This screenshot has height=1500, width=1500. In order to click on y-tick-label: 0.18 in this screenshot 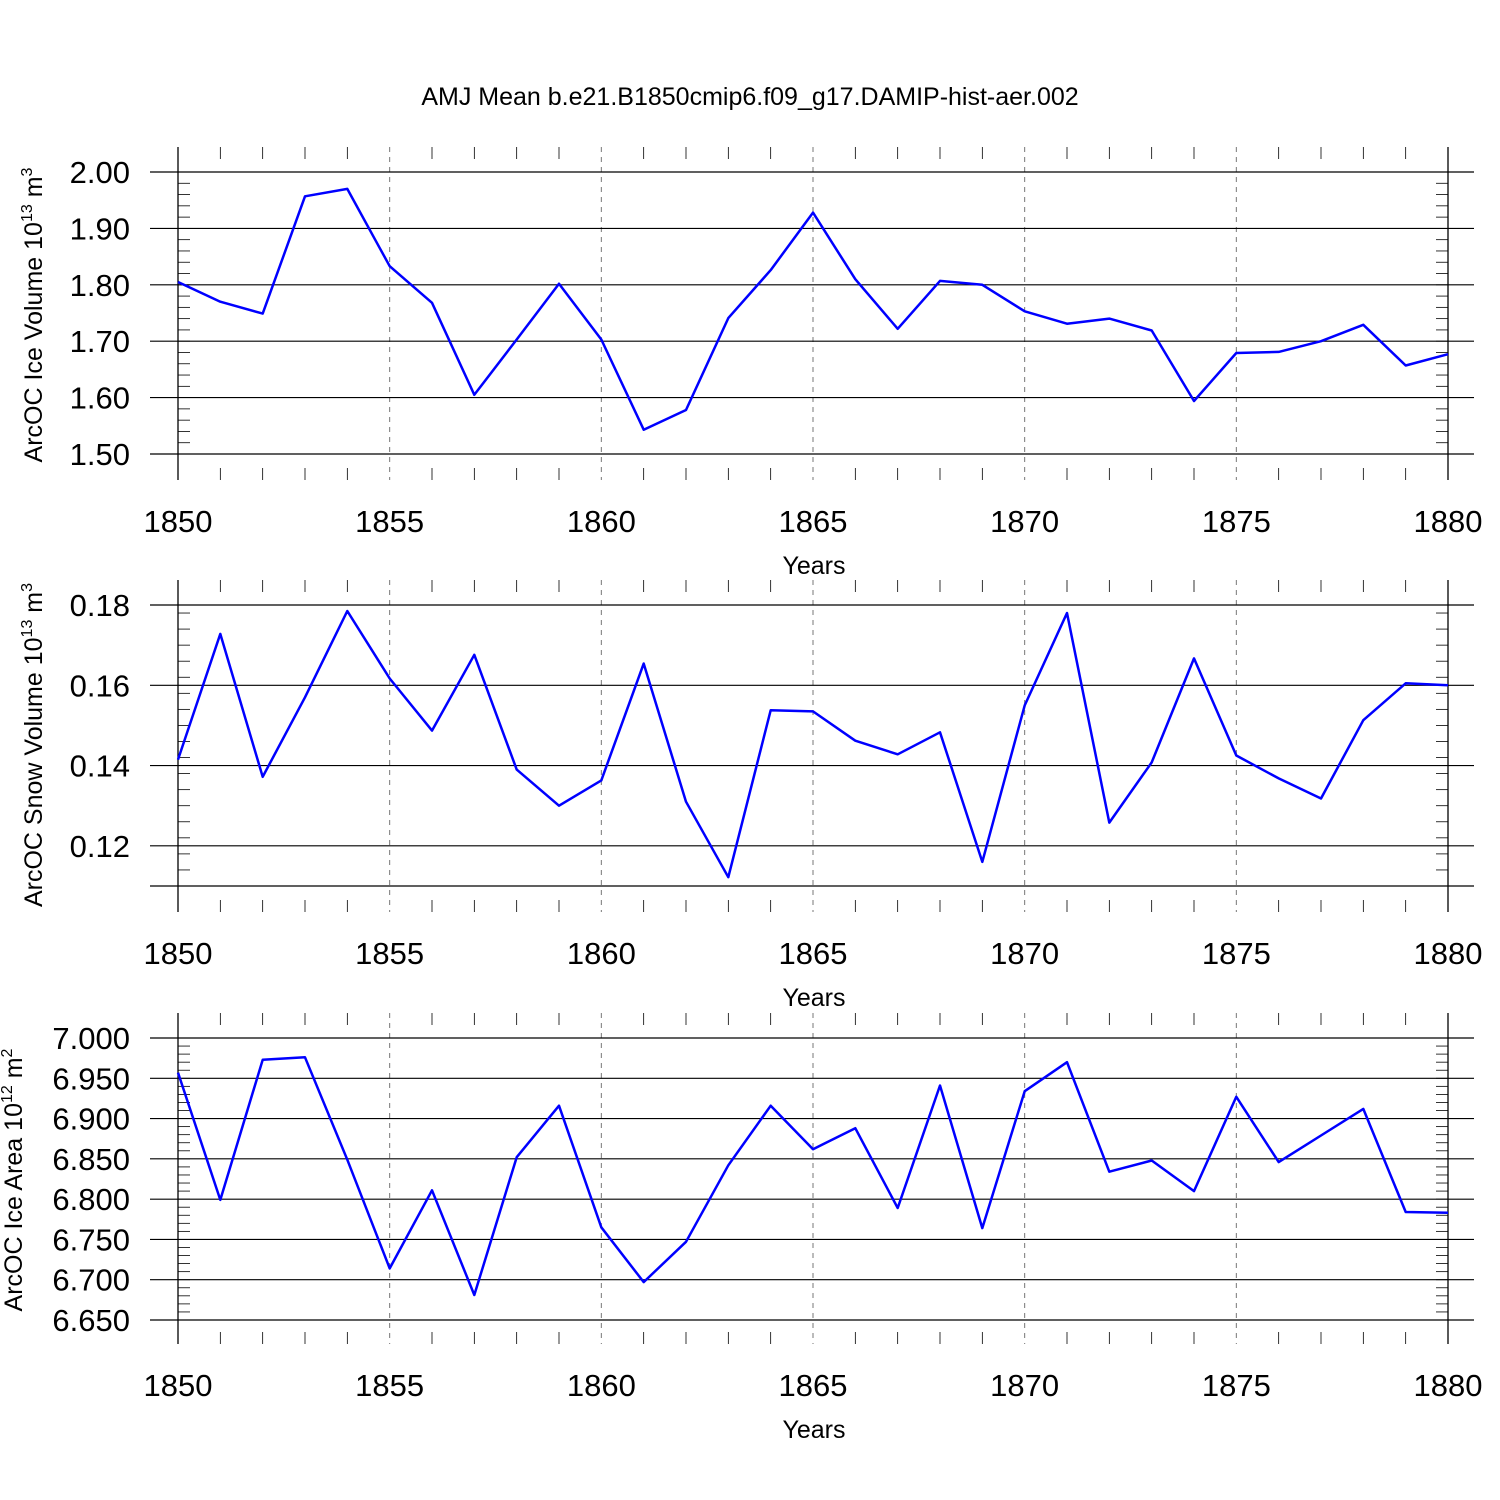, I will do `click(100, 605)`.